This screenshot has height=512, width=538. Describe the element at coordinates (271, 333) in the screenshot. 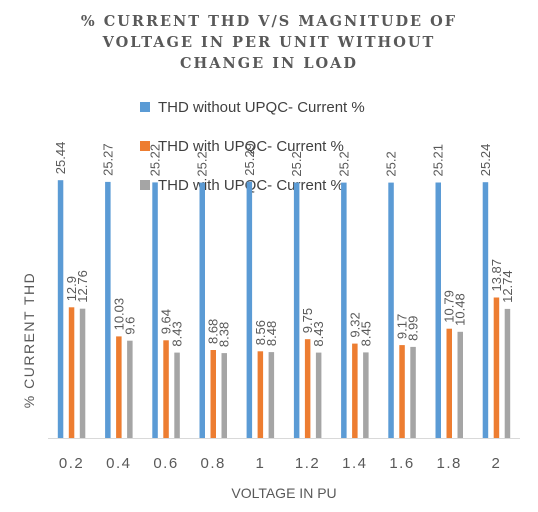

I see `data-label: 8.48` at that location.